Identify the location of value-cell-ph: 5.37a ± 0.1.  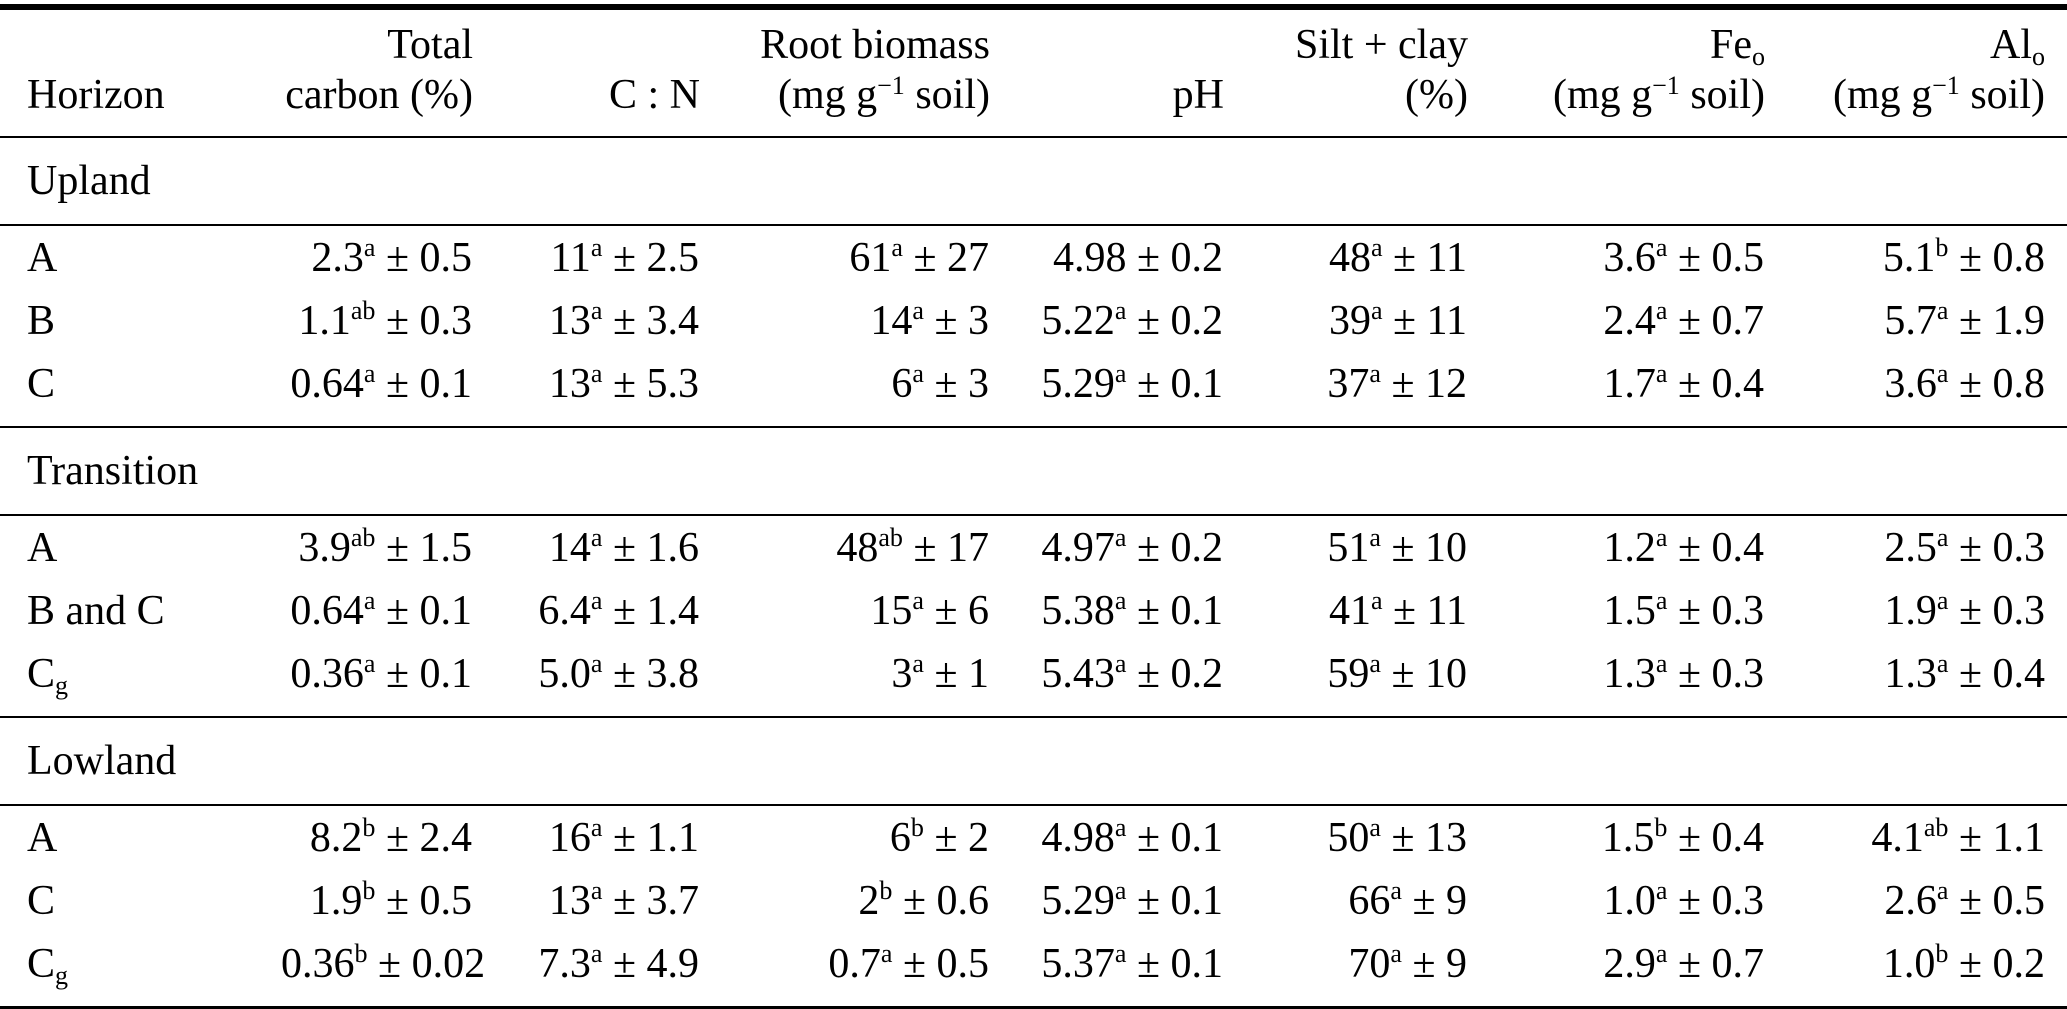
(1132, 963).